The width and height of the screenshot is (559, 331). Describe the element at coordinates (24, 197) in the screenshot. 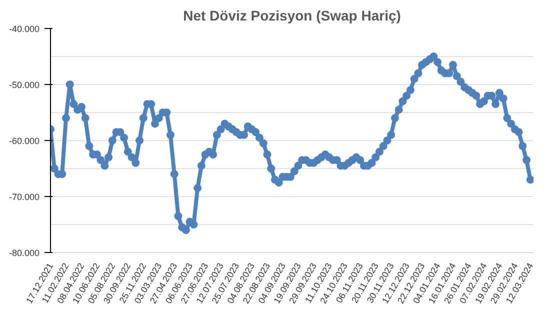

I see `y-tick-label: -70.000` at that location.